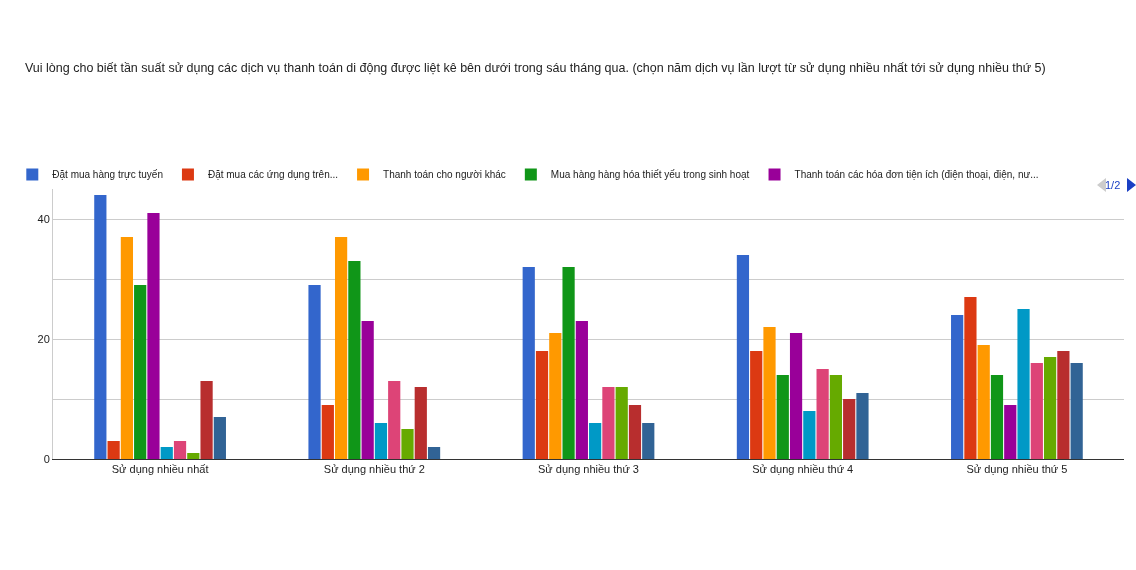 The width and height of the screenshot is (1136, 570). What do you see at coordinates (588, 469) in the screenshot?
I see `x-tick-label: Sử dụng nhiều thứ 3` at bounding box center [588, 469].